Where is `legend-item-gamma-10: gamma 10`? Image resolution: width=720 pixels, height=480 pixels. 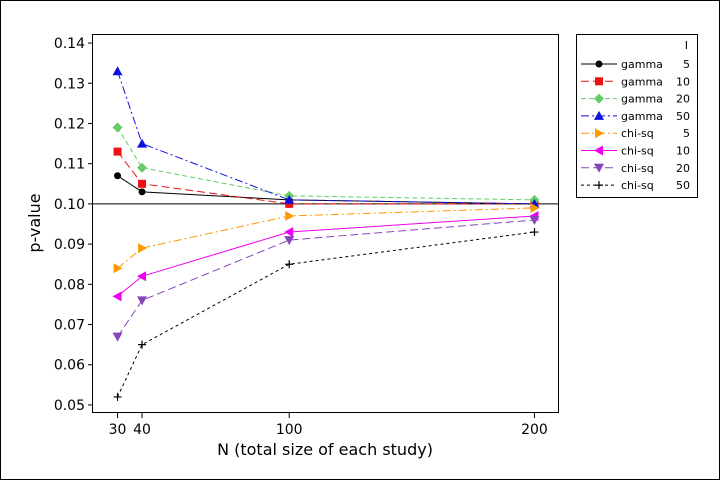
legend-item-gamma-10: gamma 10 is located at coordinates (635, 81).